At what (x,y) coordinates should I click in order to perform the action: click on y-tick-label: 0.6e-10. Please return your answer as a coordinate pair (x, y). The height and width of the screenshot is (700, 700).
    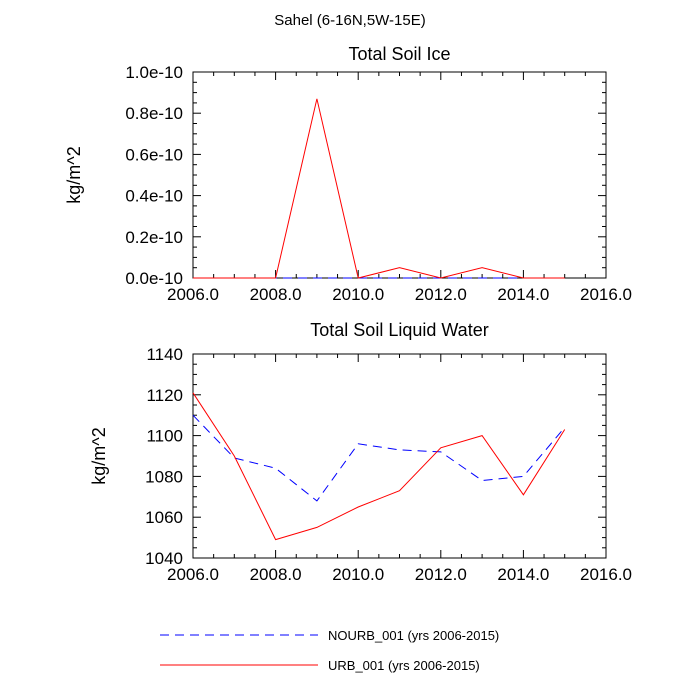
    Looking at the image, I should click on (154, 154).